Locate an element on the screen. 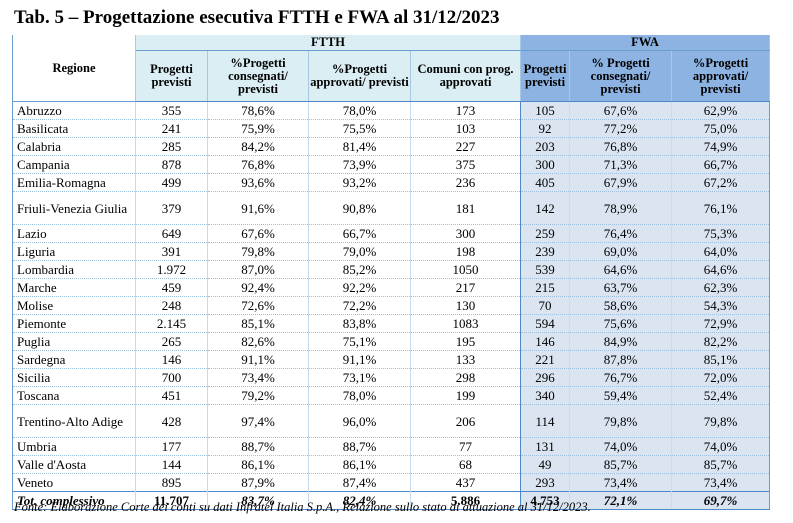 The height and width of the screenshot is (523, 793). cell-ftth-consegnati: 79,8% is located at coordinates (258, 251).